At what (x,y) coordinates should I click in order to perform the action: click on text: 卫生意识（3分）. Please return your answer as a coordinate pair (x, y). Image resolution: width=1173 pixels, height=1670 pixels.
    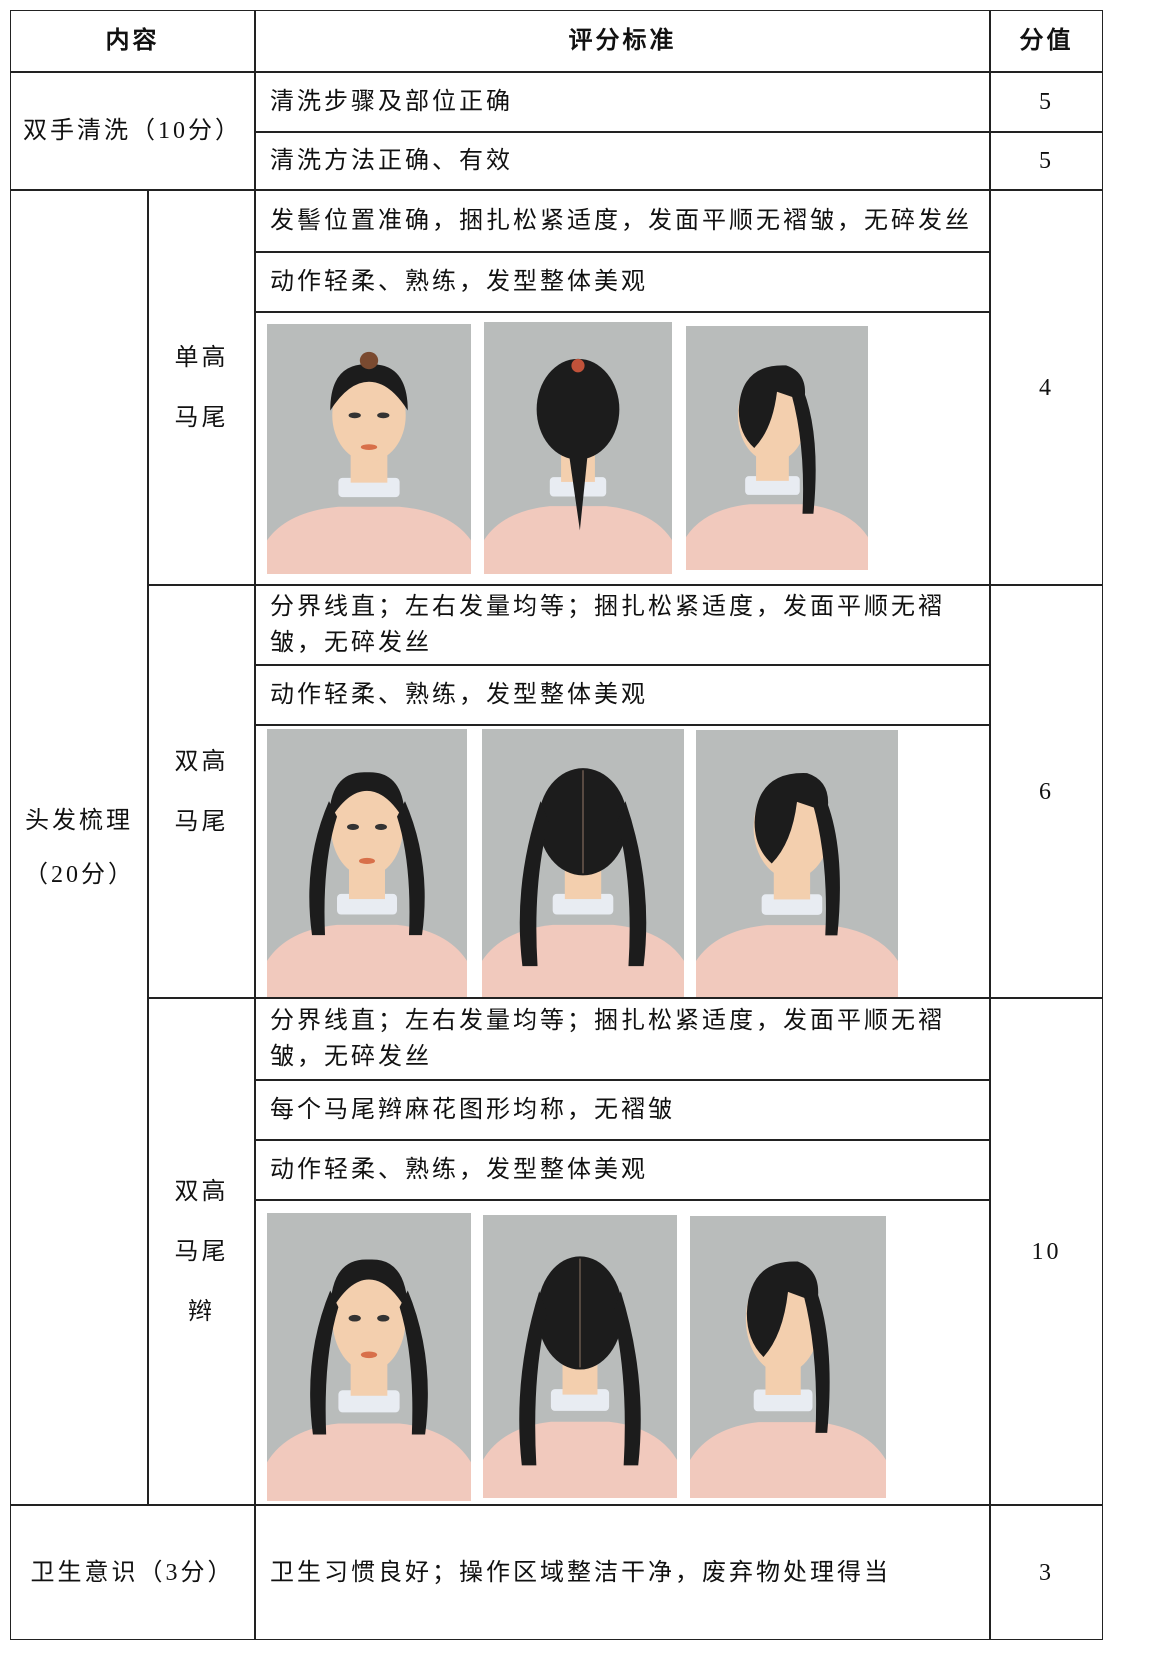
    Looking at the image, I should click on (132, 1572).